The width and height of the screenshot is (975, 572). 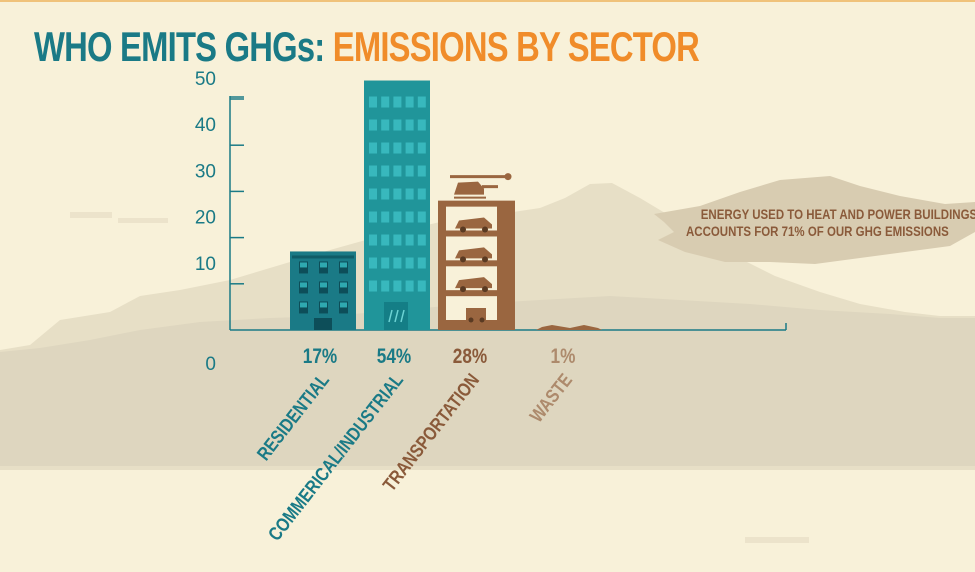 I want to click on category-label: COMMERICAL/INDUSTRIAL, so click(x=336, y=457).